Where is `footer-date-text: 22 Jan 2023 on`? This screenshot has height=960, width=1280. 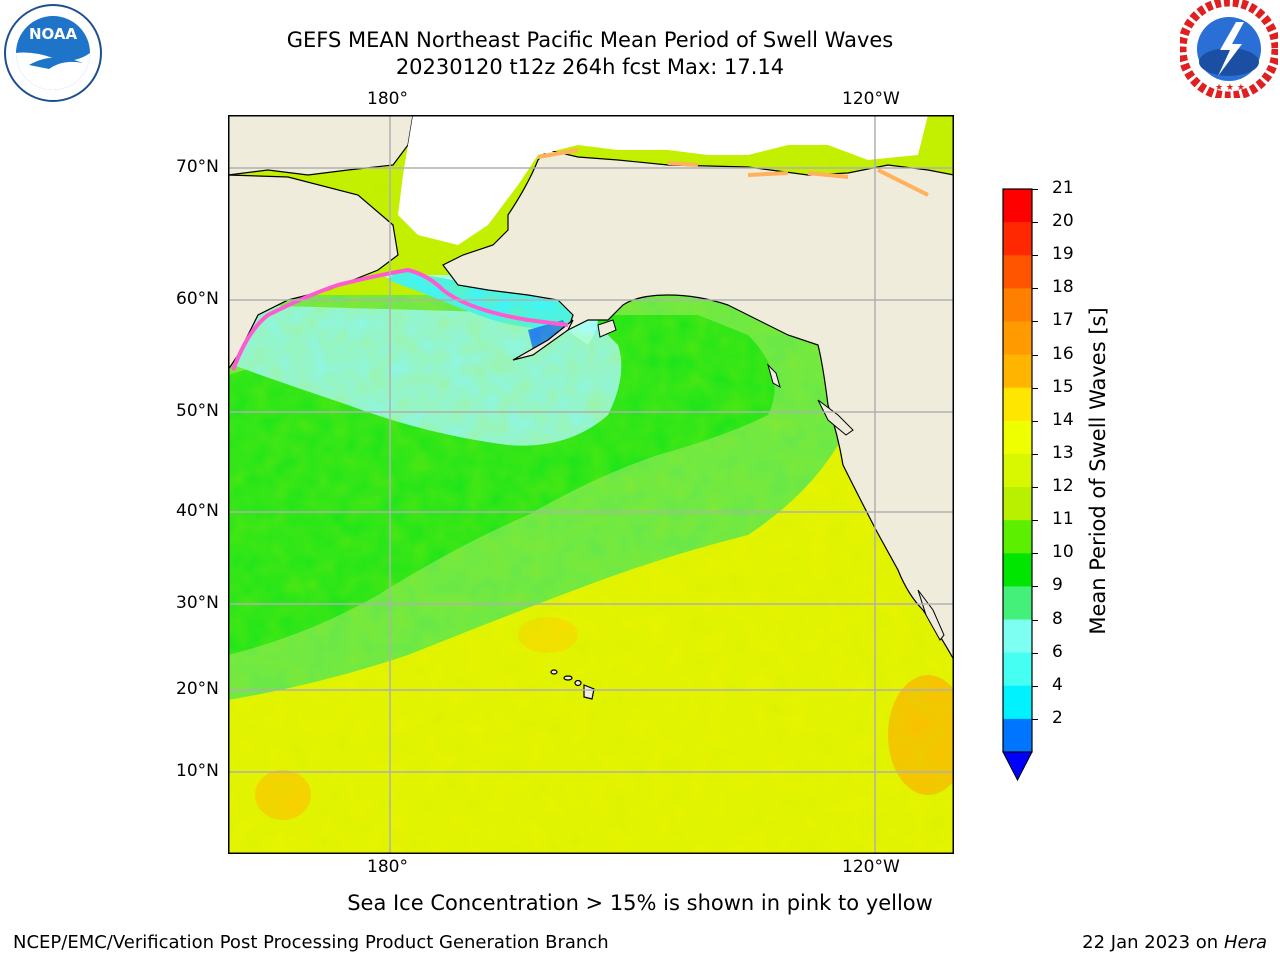
footer-date-text: 22 Jan 2023 on is located at coordinates (1153, 942).